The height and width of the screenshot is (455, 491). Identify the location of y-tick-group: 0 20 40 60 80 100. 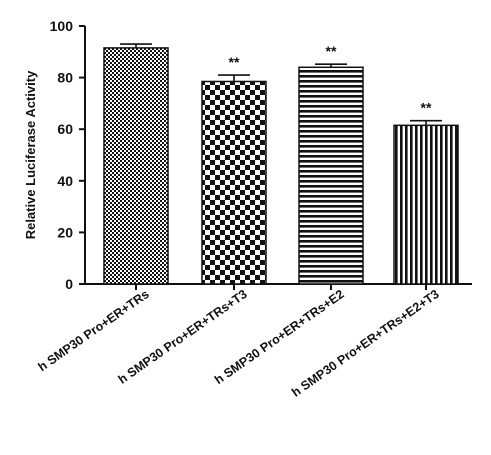
(67, 155).